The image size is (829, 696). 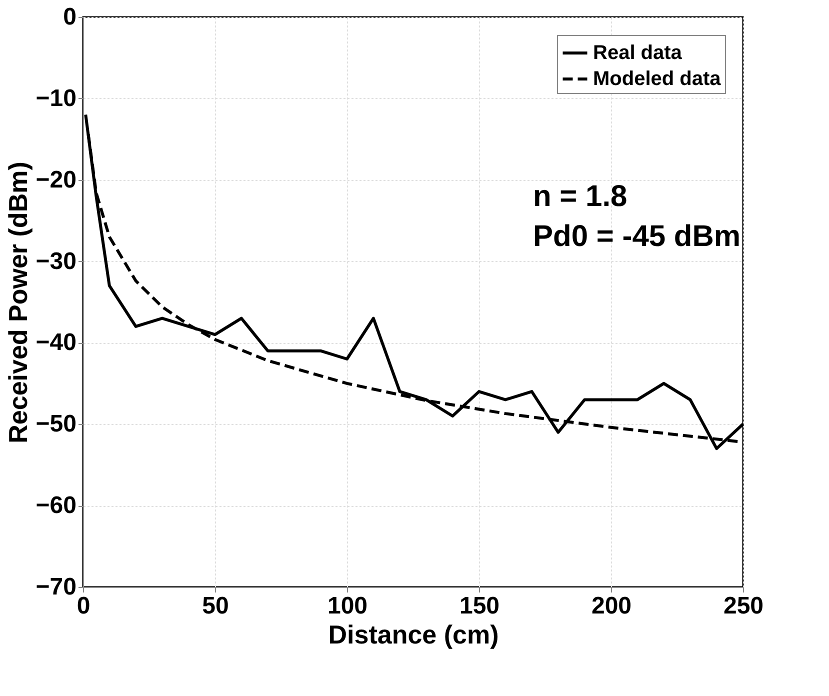 I want to click on x-tick-label: 200, so click(x=611, y=606).